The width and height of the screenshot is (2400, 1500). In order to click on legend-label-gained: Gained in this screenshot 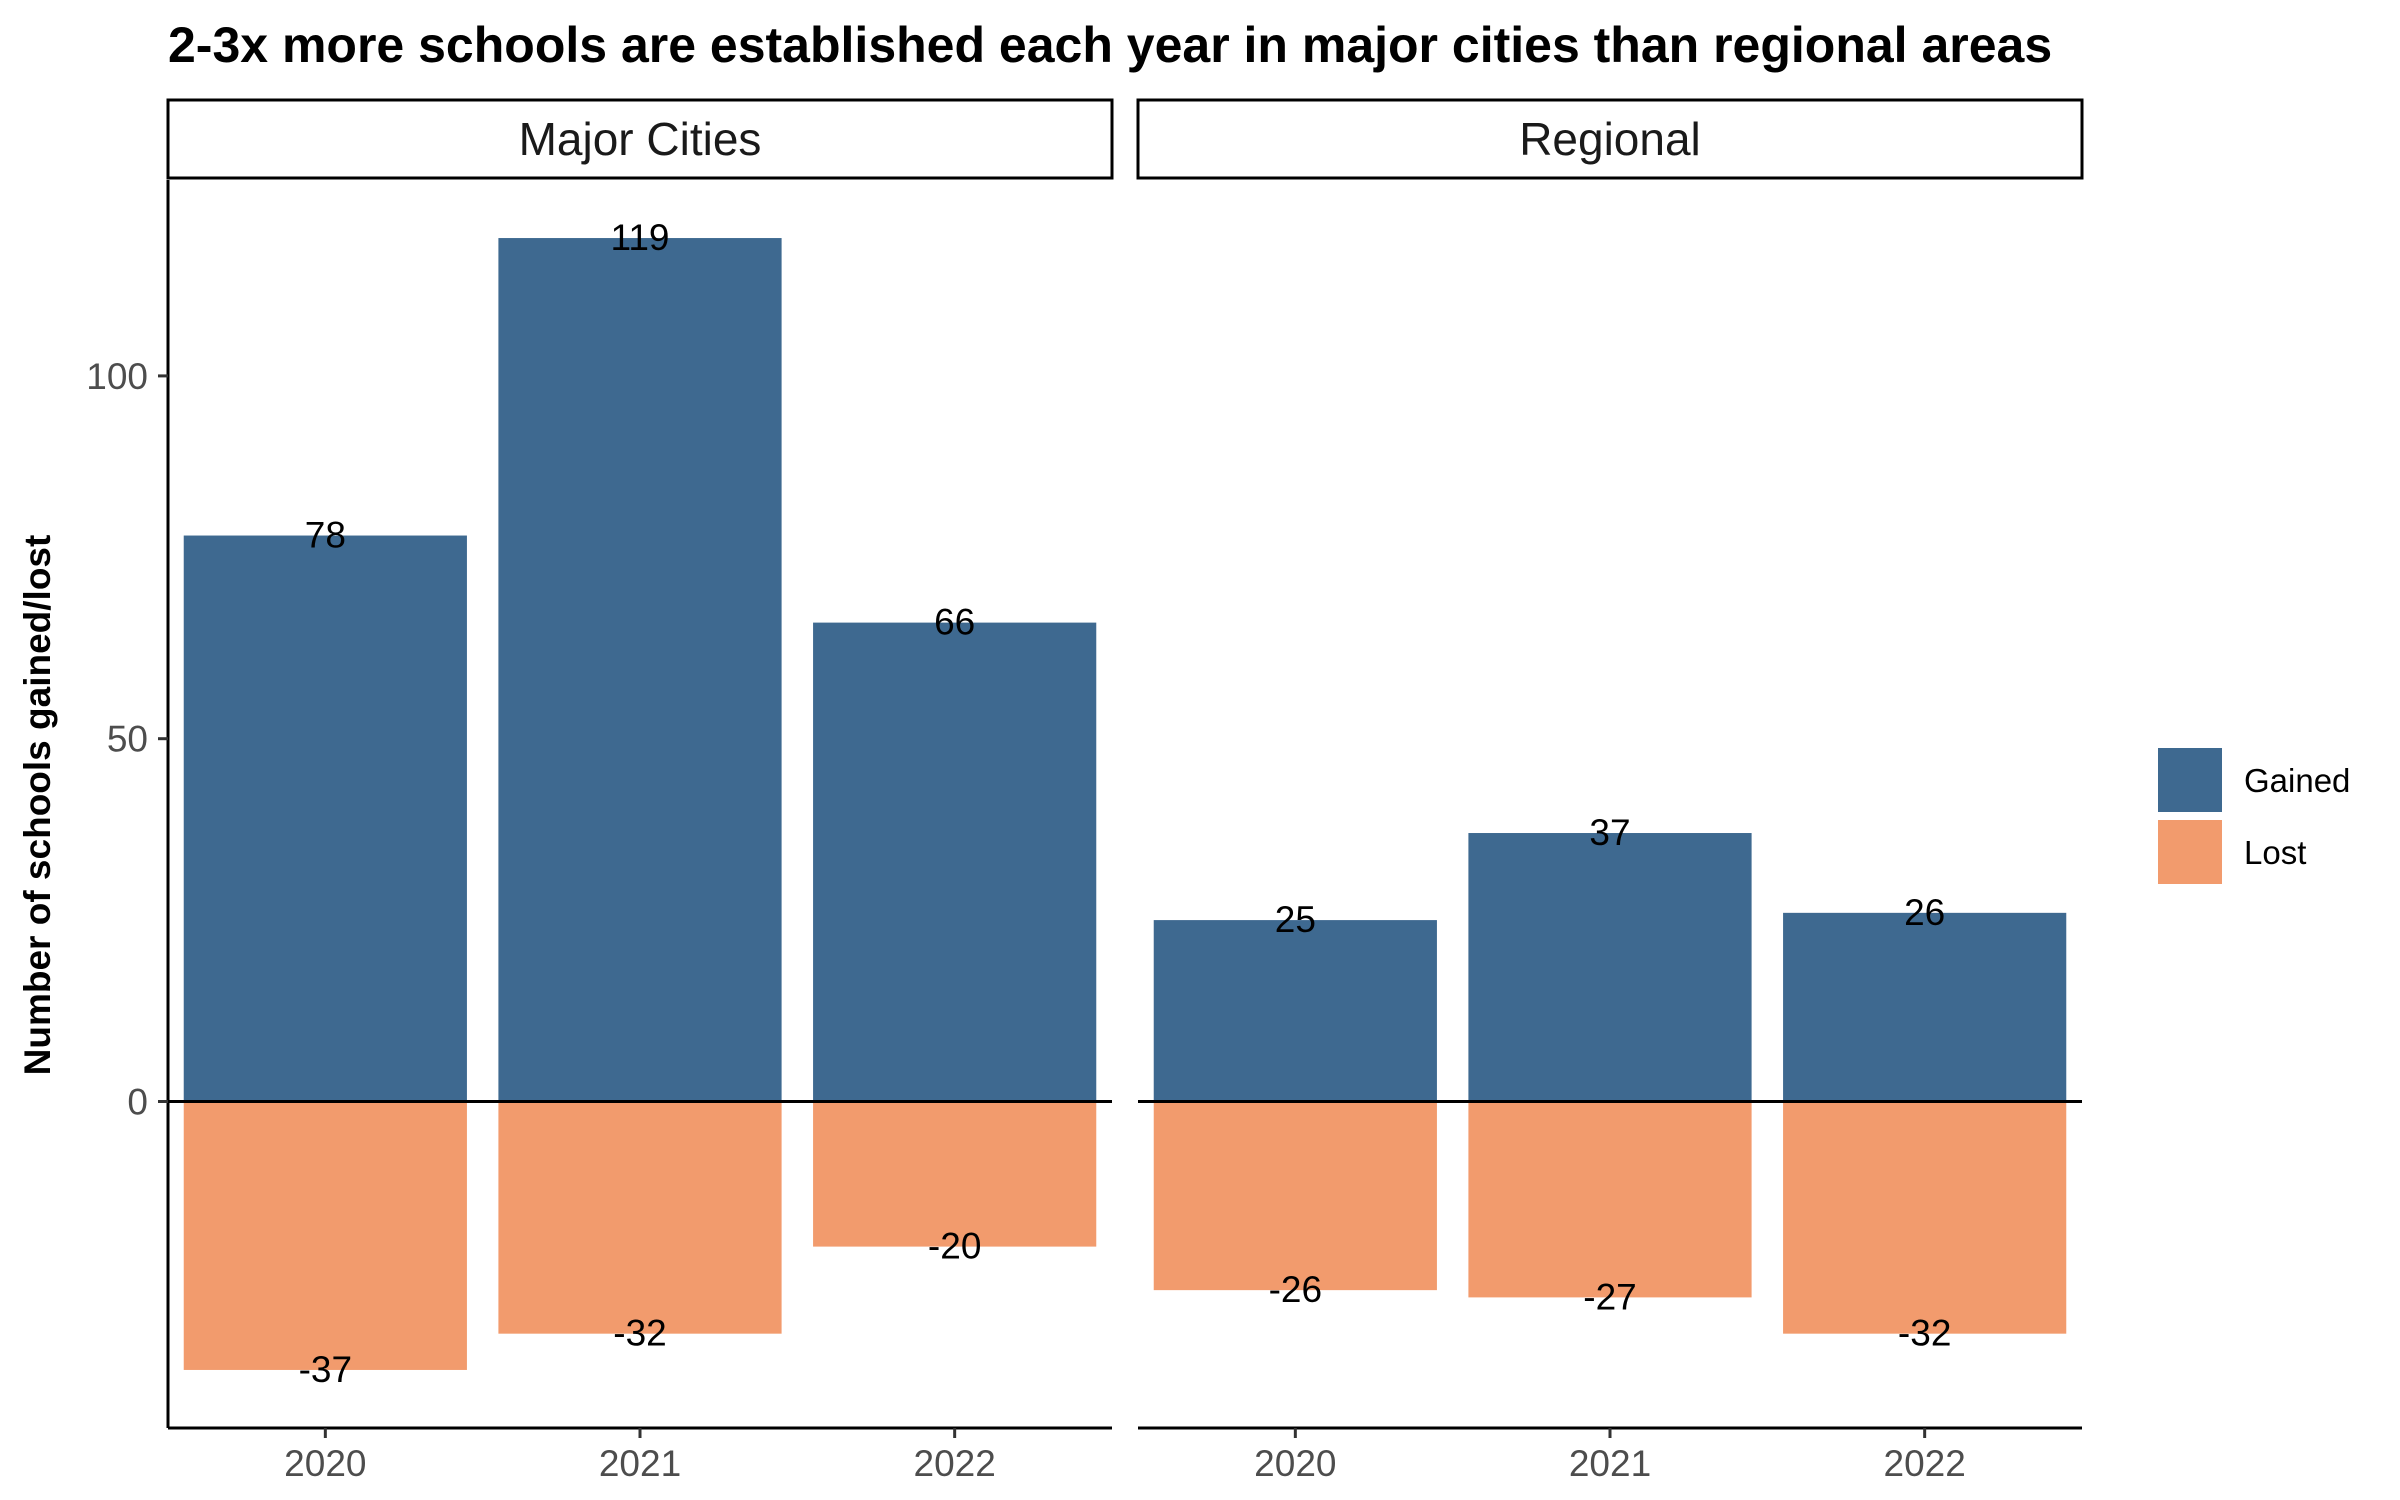, I will do `click(2297, 780)`.